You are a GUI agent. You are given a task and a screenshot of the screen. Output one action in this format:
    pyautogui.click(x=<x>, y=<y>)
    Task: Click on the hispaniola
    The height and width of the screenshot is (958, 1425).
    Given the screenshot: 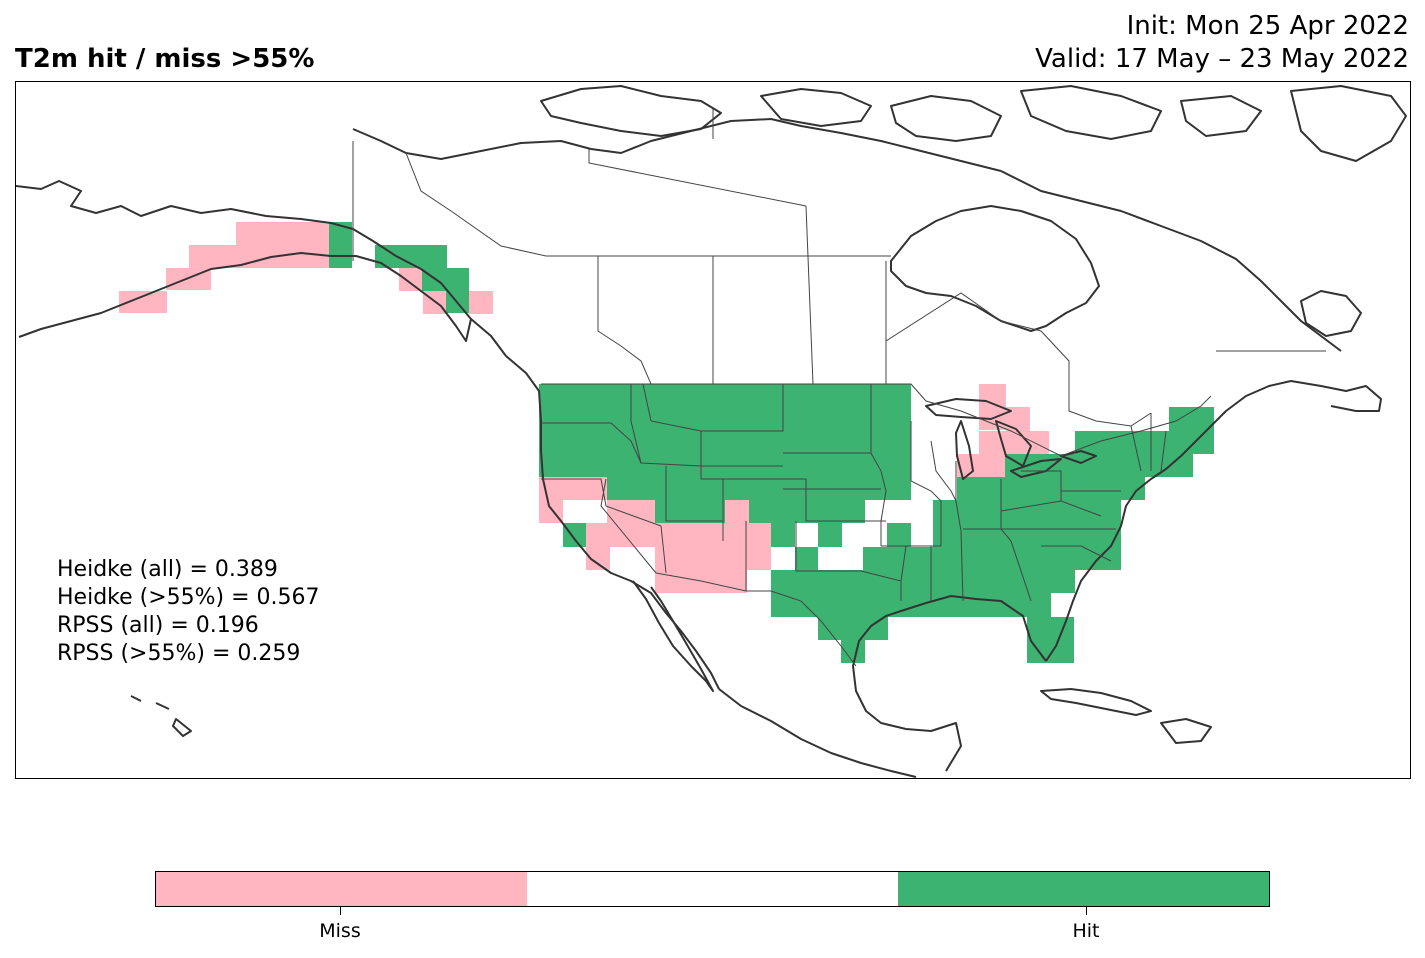 What is the action you would take?
    pyautogui.click(x=1186, y=731)
    